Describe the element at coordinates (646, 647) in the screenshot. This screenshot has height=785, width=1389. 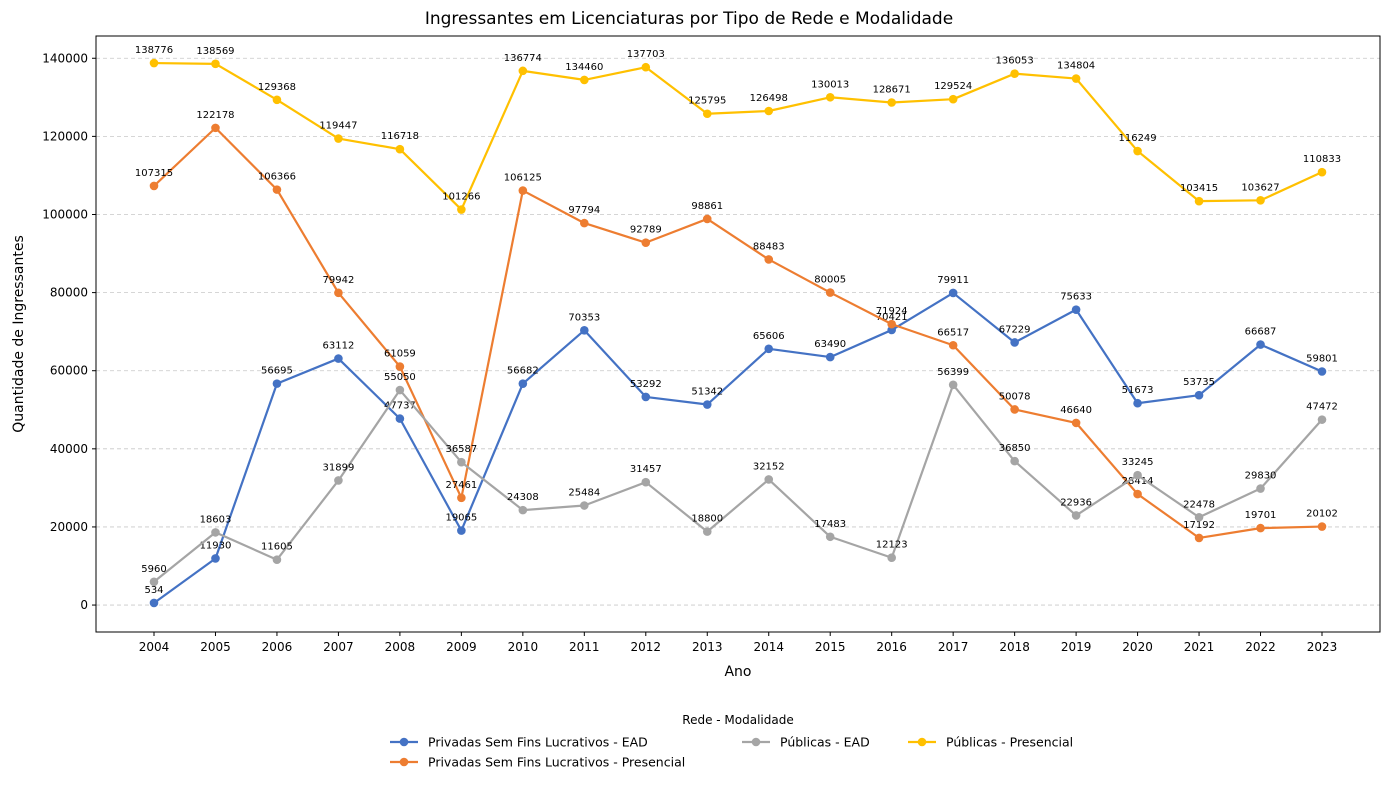
I see `x-tick-label: 2012` at that location.